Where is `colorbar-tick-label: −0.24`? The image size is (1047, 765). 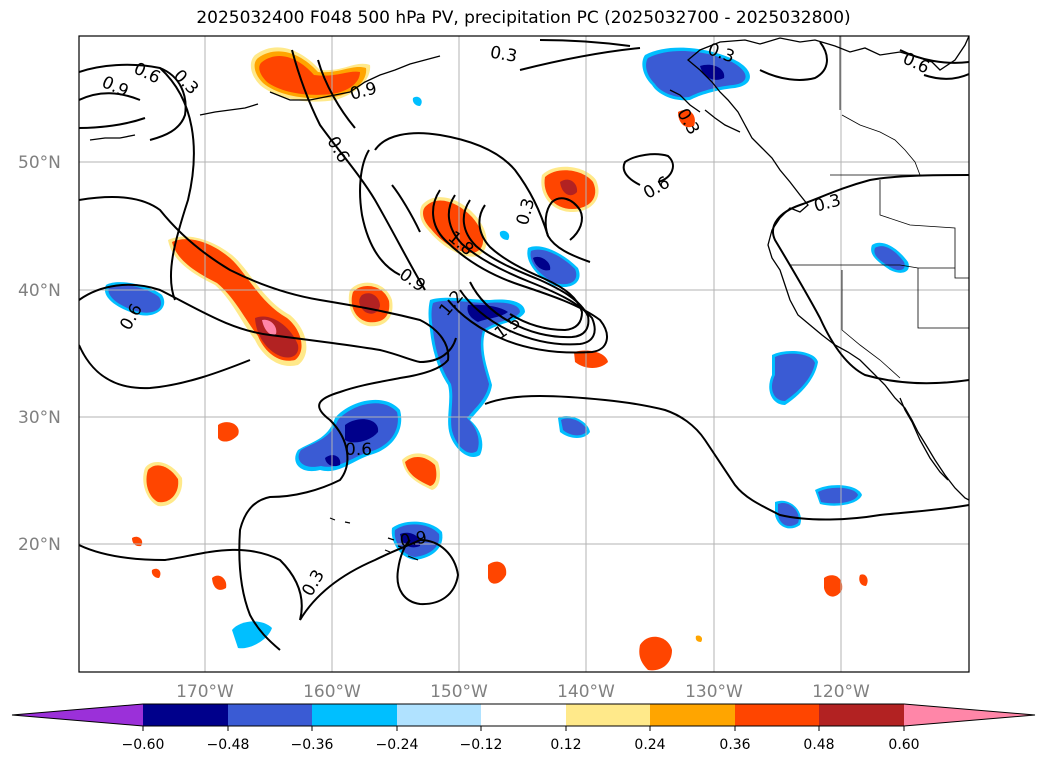 colorbar-tick-label: −0.24 is located at coordinates (397, 745).